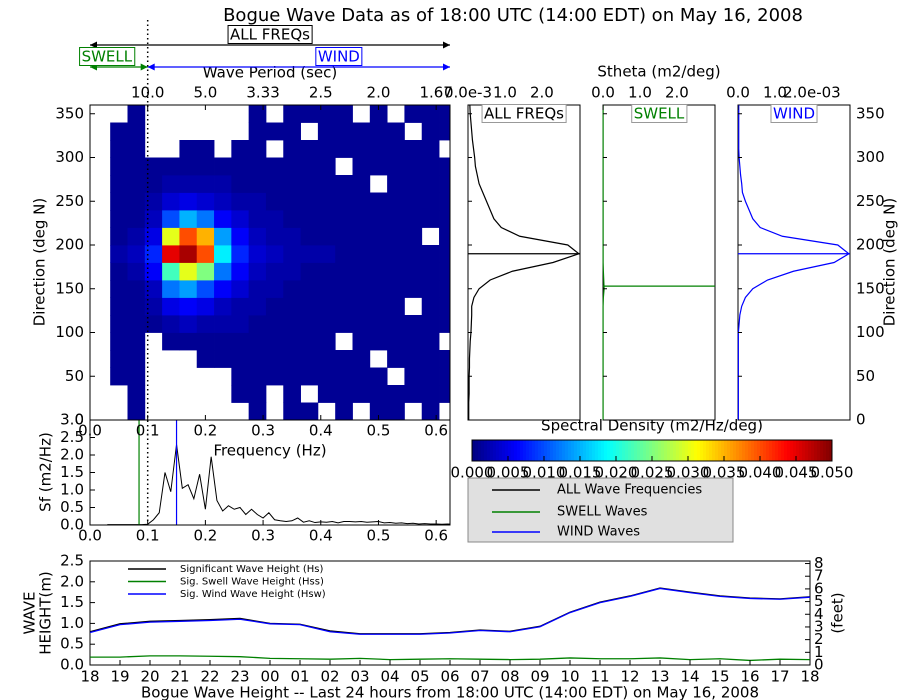  Describe the element at coordinates (724, 473) in the screenshot. I see `colorbar-tick-label: 0.035` at that location.